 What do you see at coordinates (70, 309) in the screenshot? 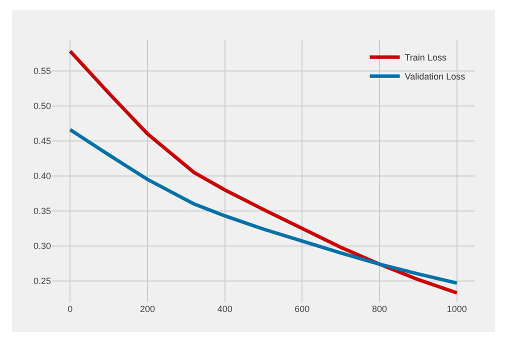
I see `x-tick-label: 0` at bounding box center [70, 309].